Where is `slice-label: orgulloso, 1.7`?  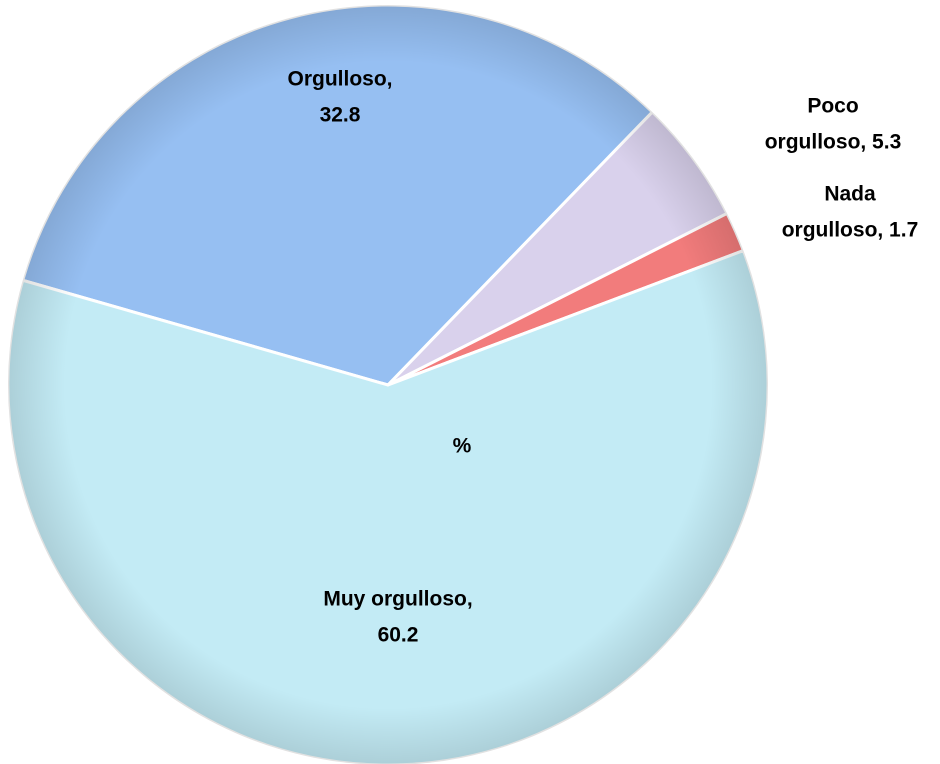
slice-label: orgulloso, 1.7 is located at coordinates (850, 230).